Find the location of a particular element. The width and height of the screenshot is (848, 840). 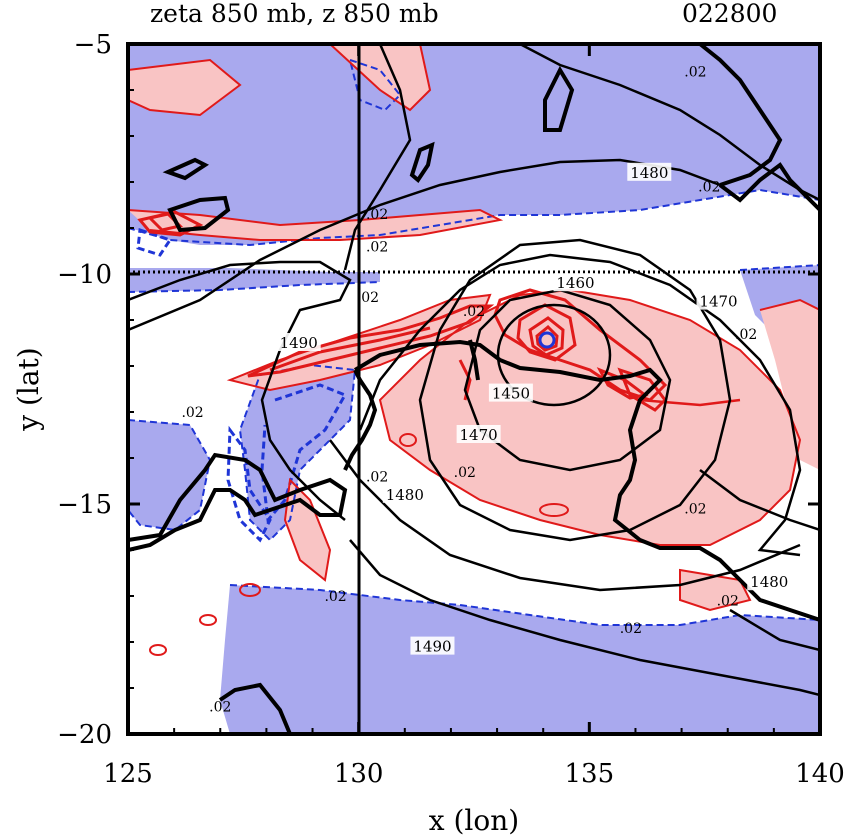

coast-timor-island is located at coordinates (559, 98).